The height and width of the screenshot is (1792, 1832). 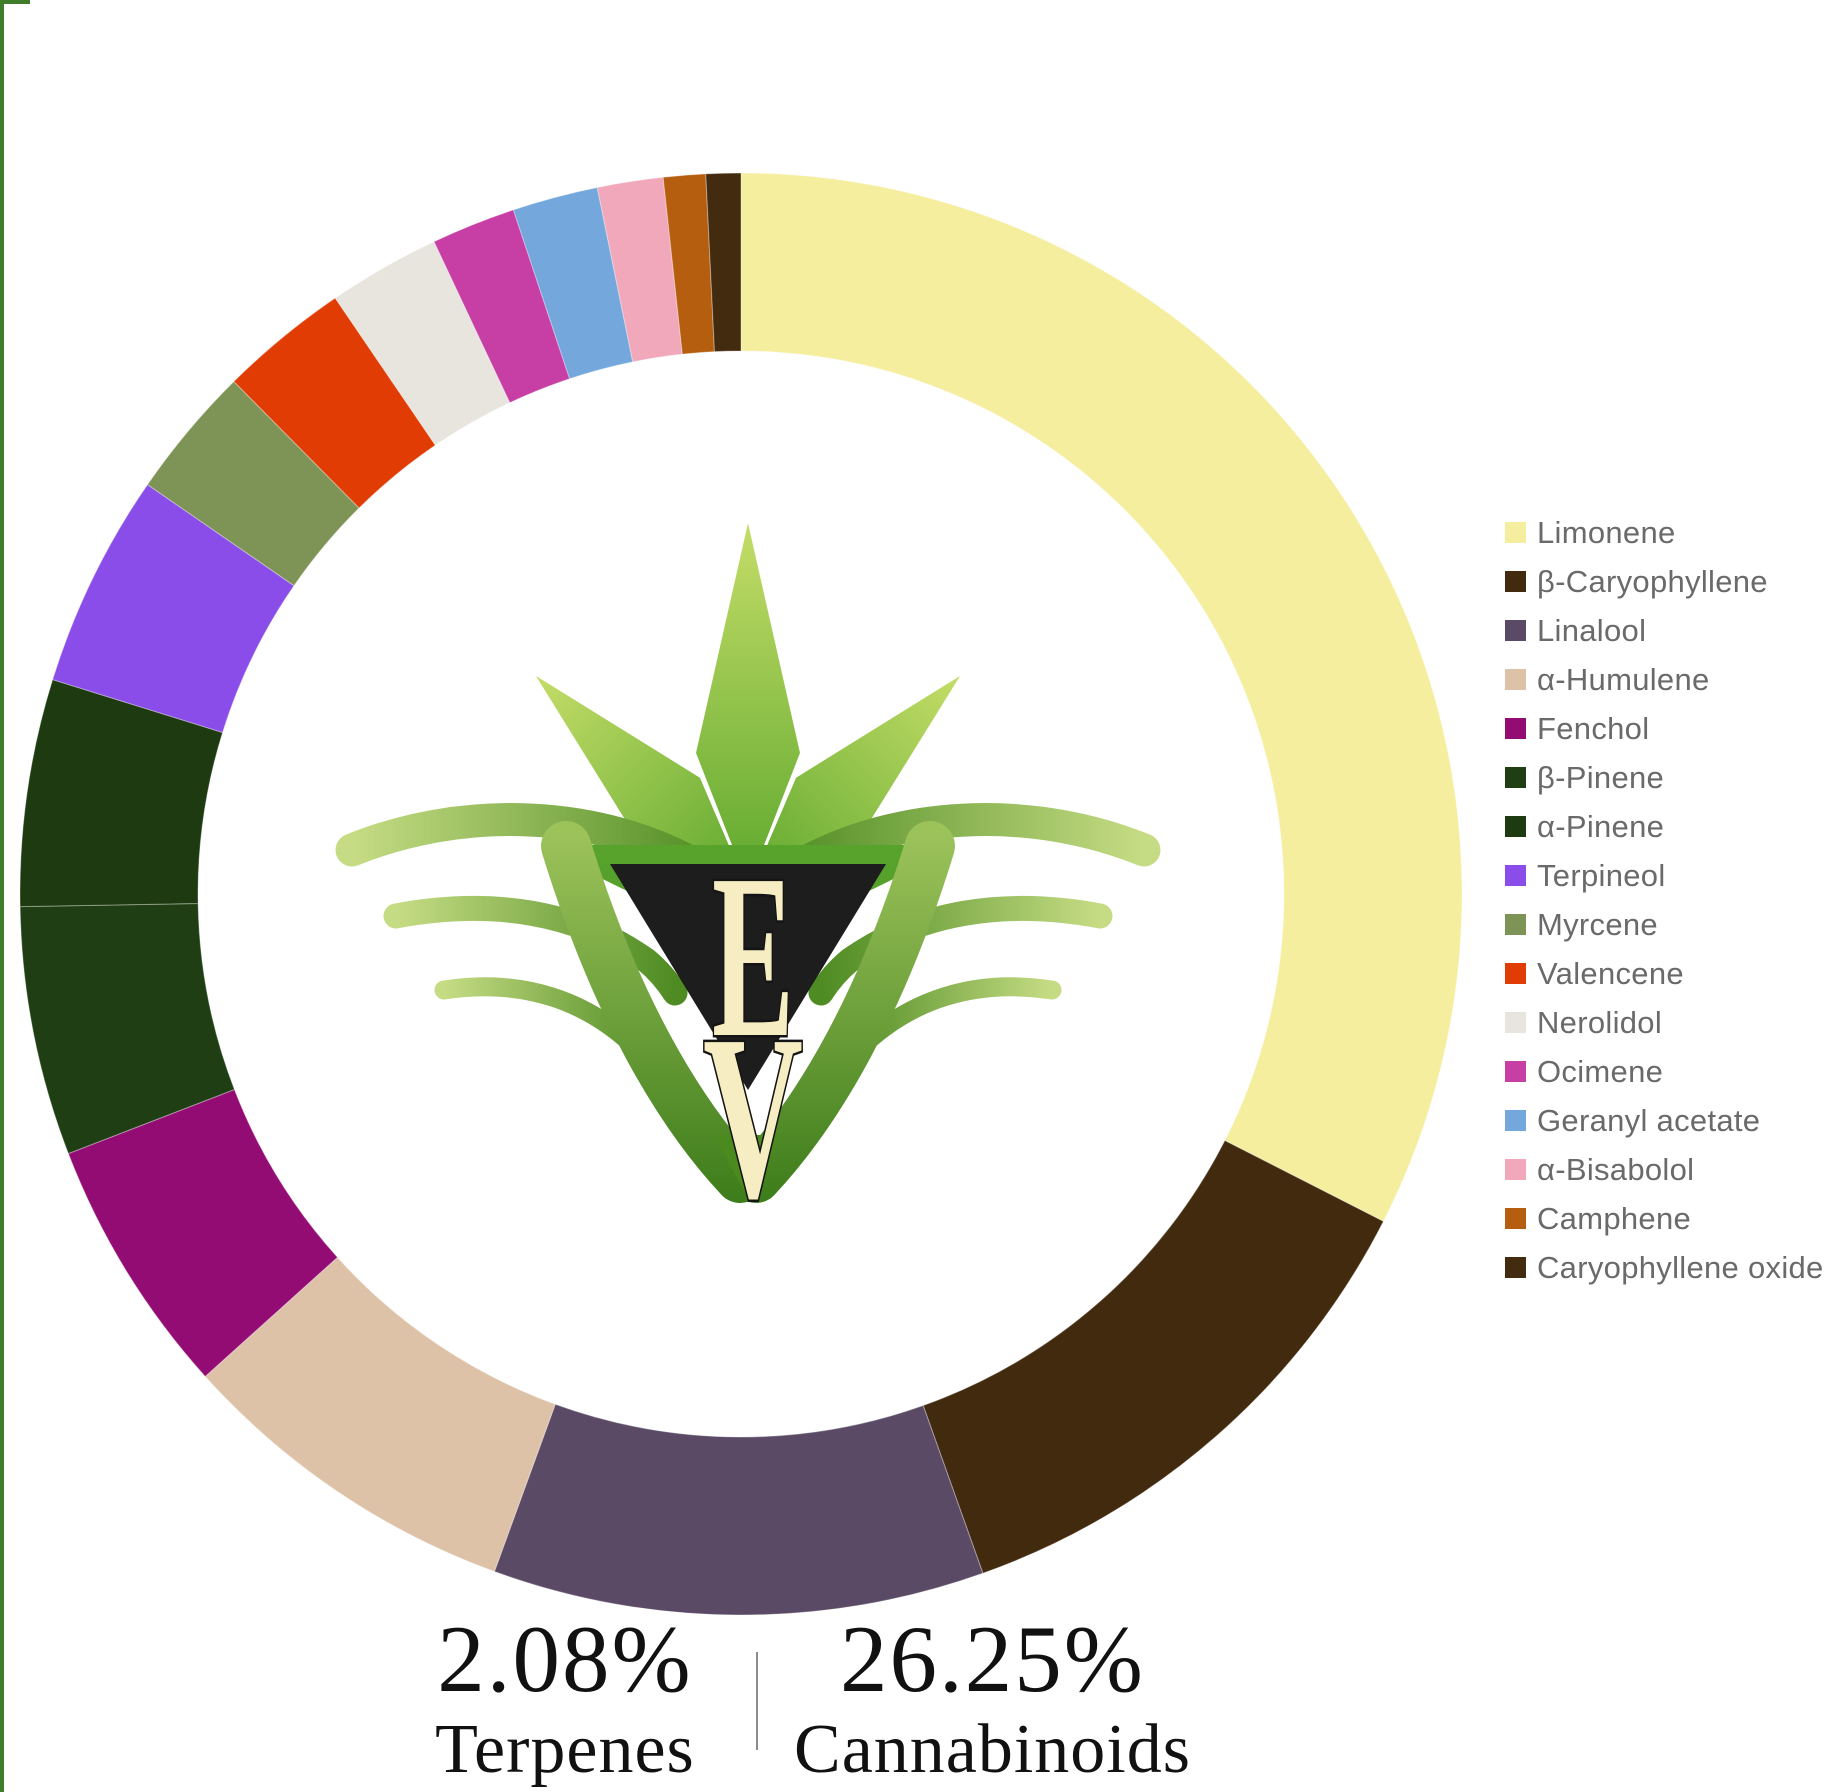 I want to click on legend-label: Valencene, so click(x=1610, y=973).